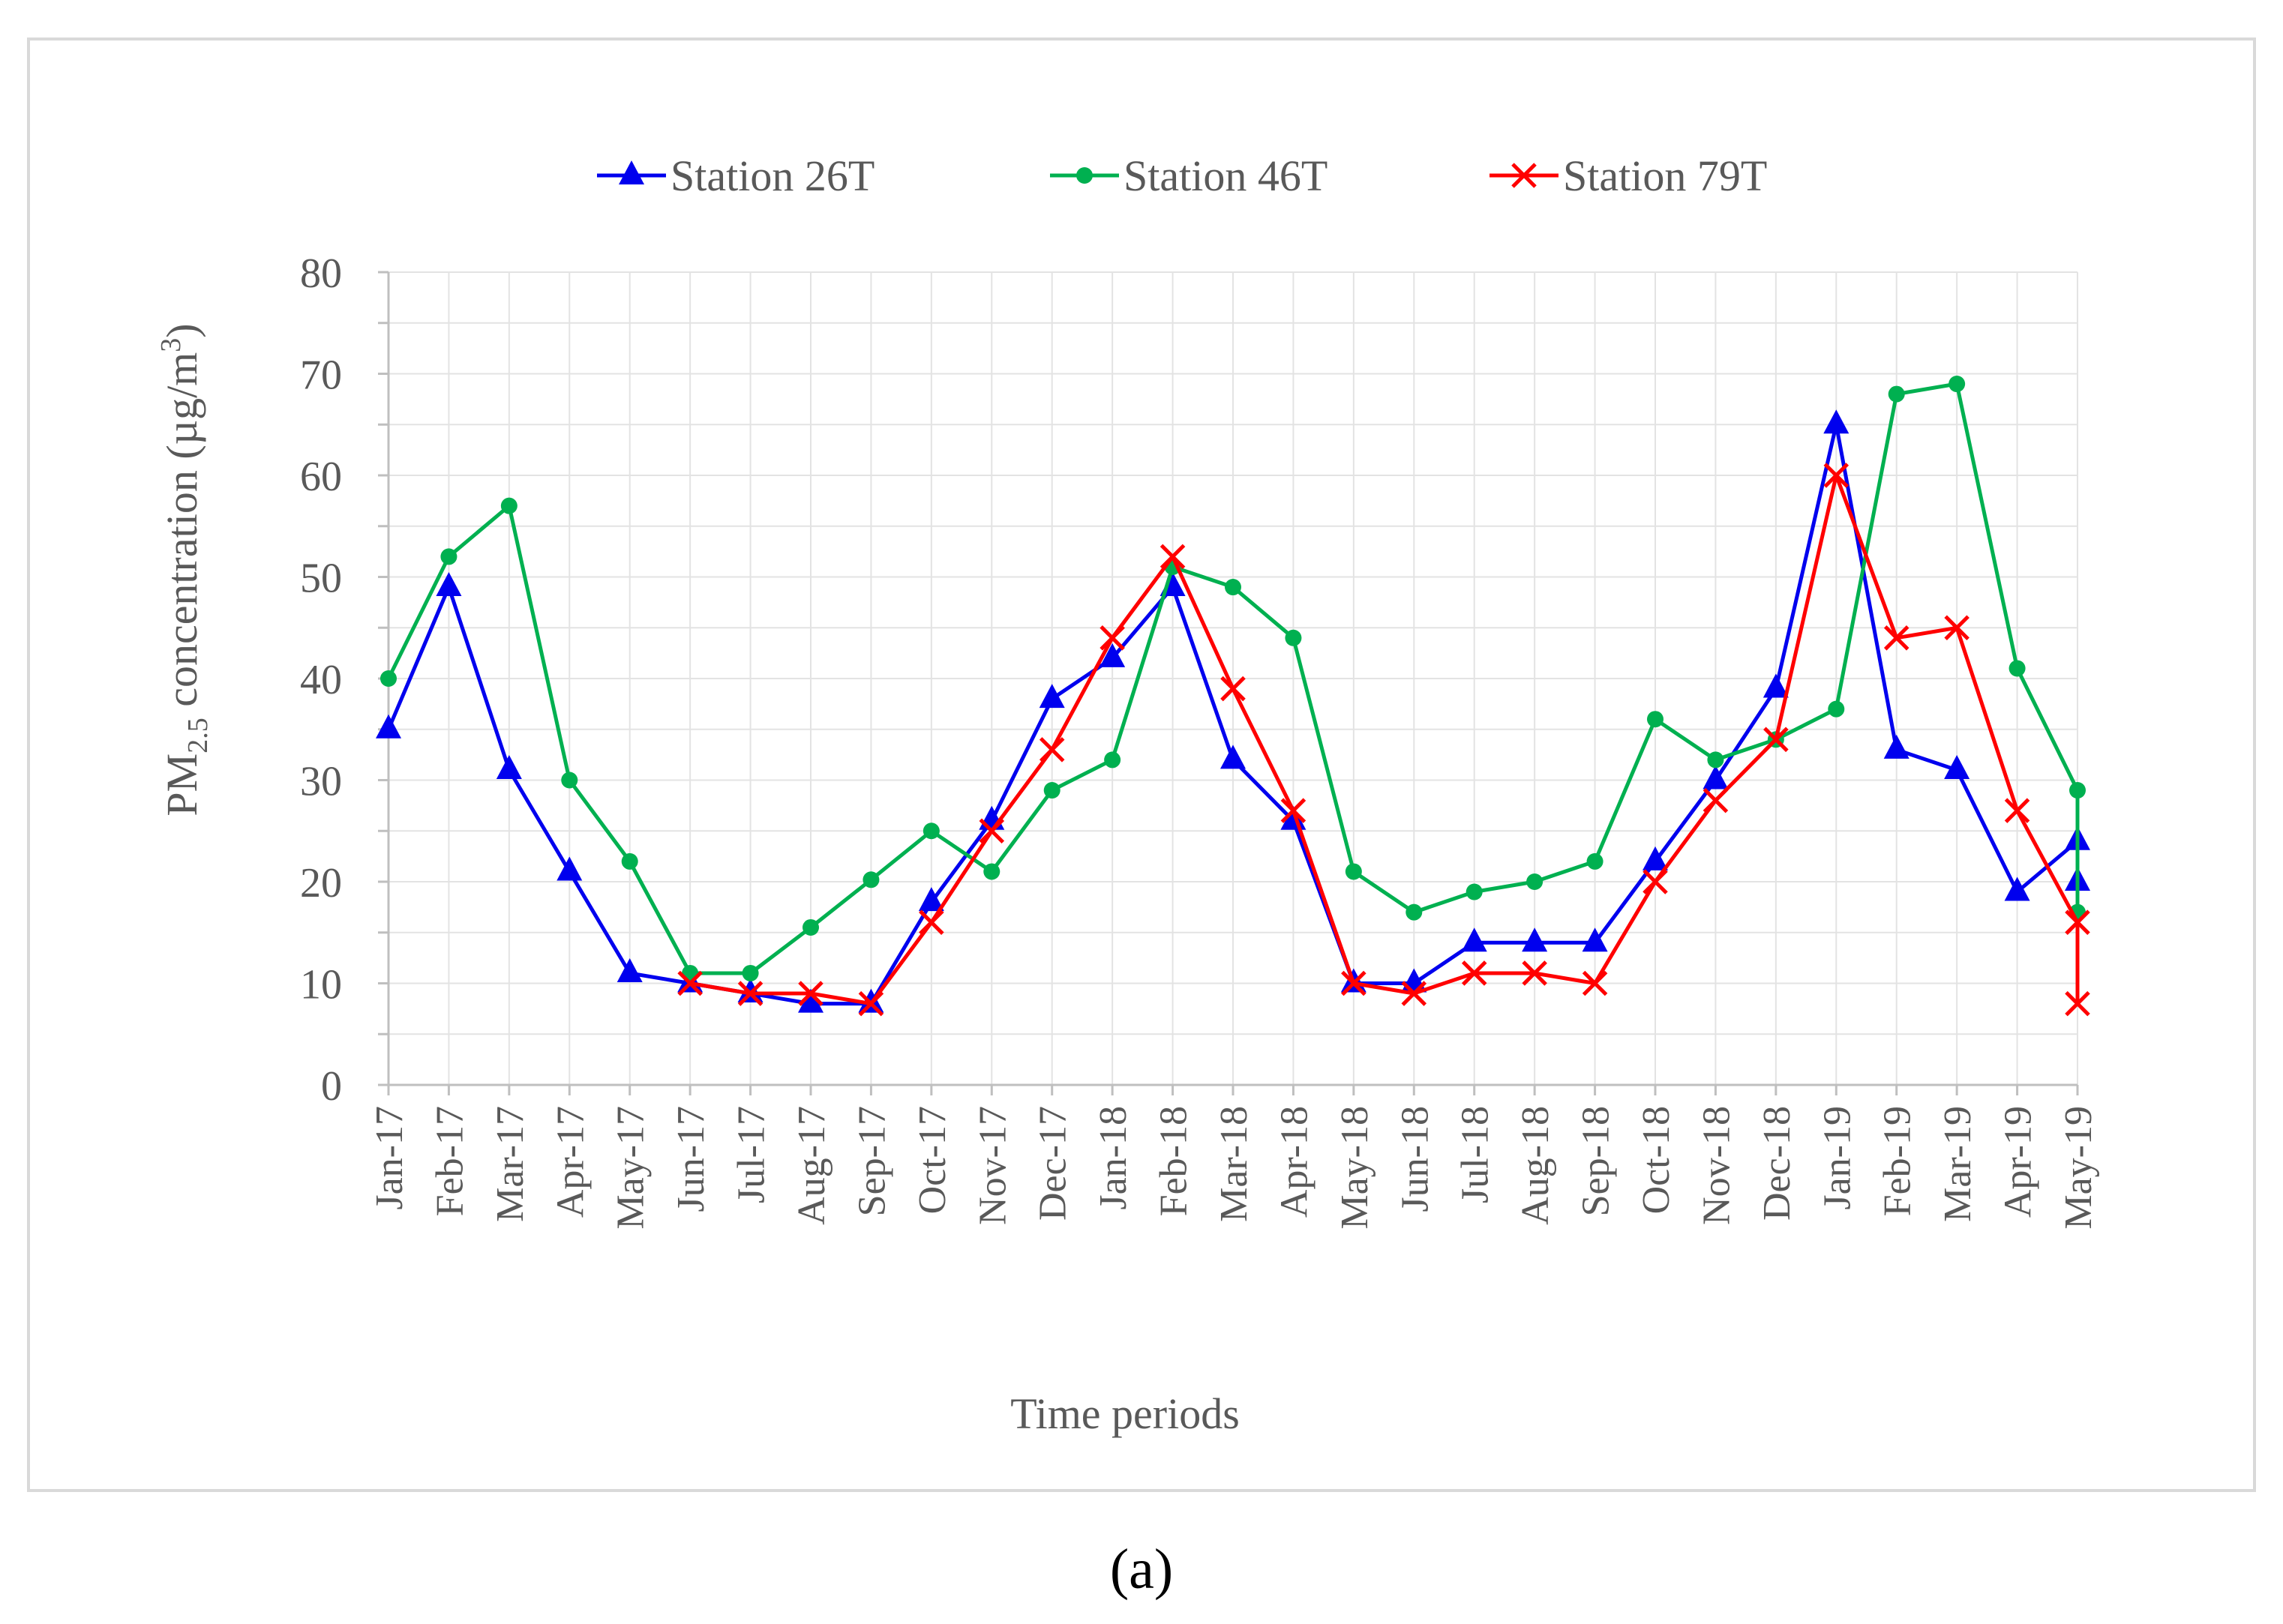  I want to click on x-axis-title: Time periods, so click(1125, 1413).